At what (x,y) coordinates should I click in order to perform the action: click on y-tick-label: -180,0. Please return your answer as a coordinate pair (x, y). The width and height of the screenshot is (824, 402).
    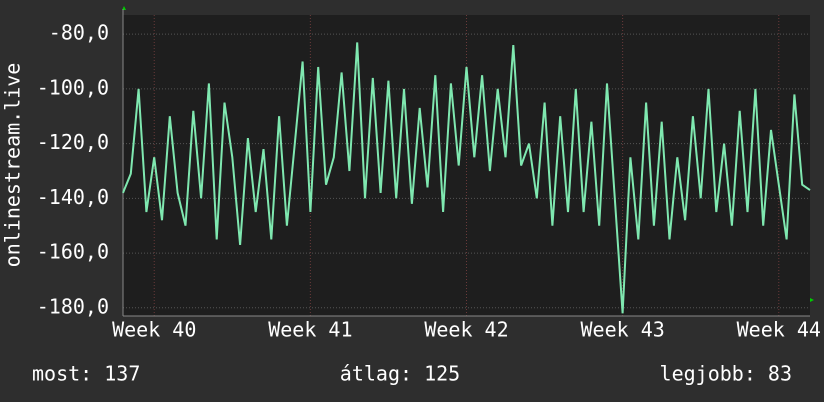
    Looking at the image, I should click on (73, 306).